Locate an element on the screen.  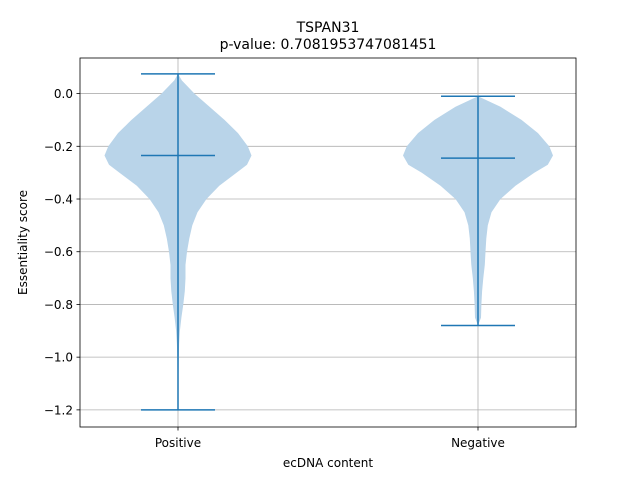
y-axis-label: Essentiality score is located at coordinates (23, 242).